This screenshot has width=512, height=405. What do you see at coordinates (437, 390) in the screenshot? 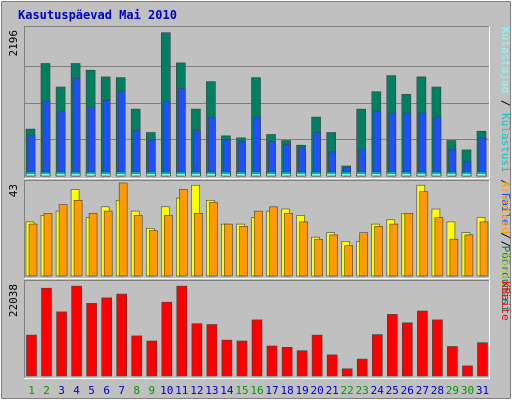
I see `x-tick-label: 28` at bounding box center [437, 390].